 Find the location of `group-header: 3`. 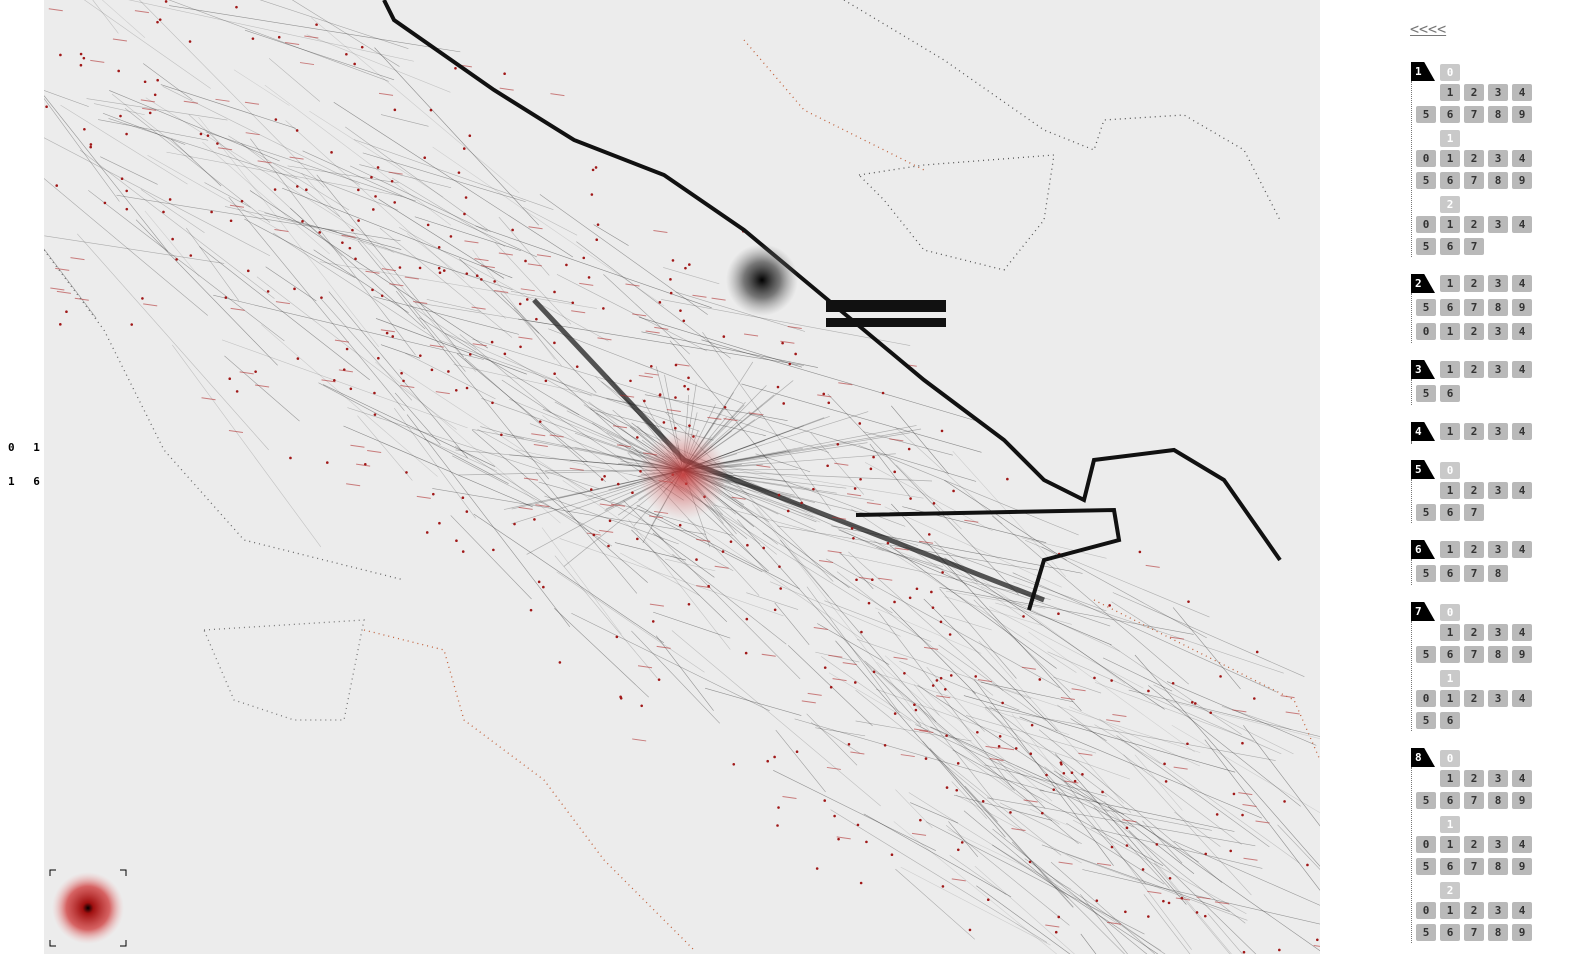

group-header: 3 is located at coordinates (1423, 369).